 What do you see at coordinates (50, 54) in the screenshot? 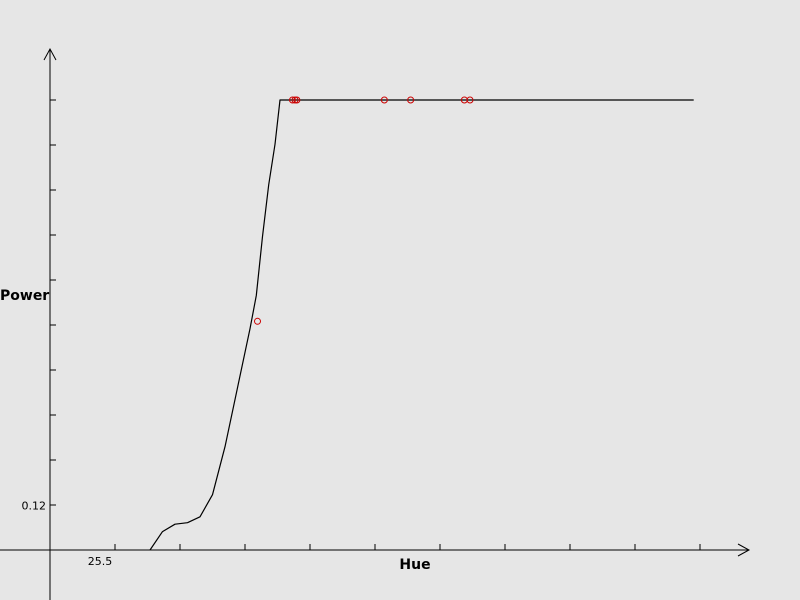
I see `y-axis-arrow` at bounding box center [50, 54].